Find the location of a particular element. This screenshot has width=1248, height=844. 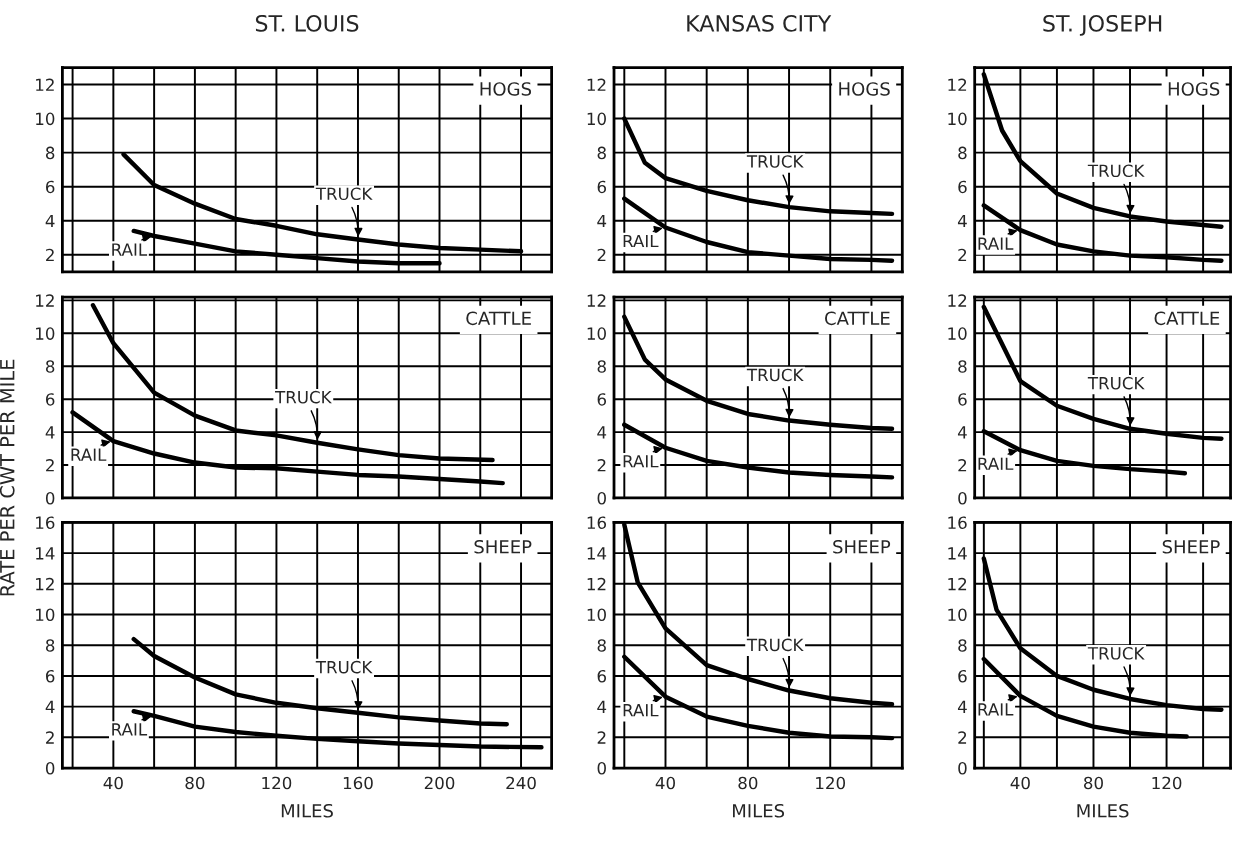

chart-title: ST. LOUIS is located at coordinates (307, 23).